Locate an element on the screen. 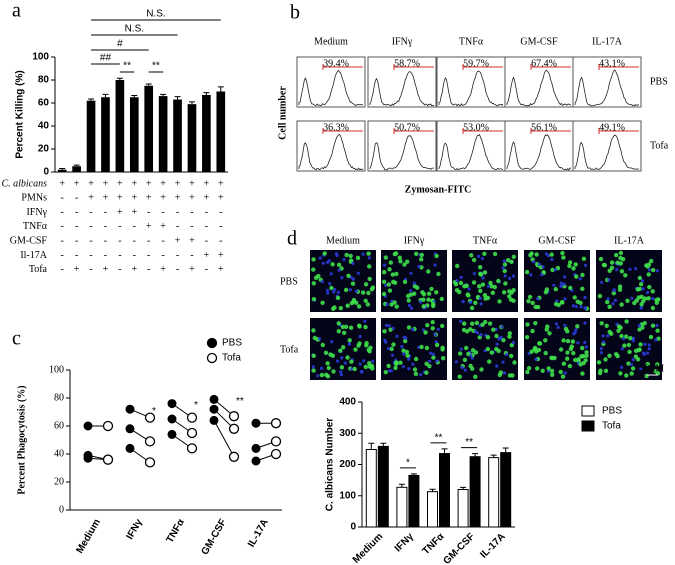 The image size is (675, 565). bar is located at coordinates (105, 134).